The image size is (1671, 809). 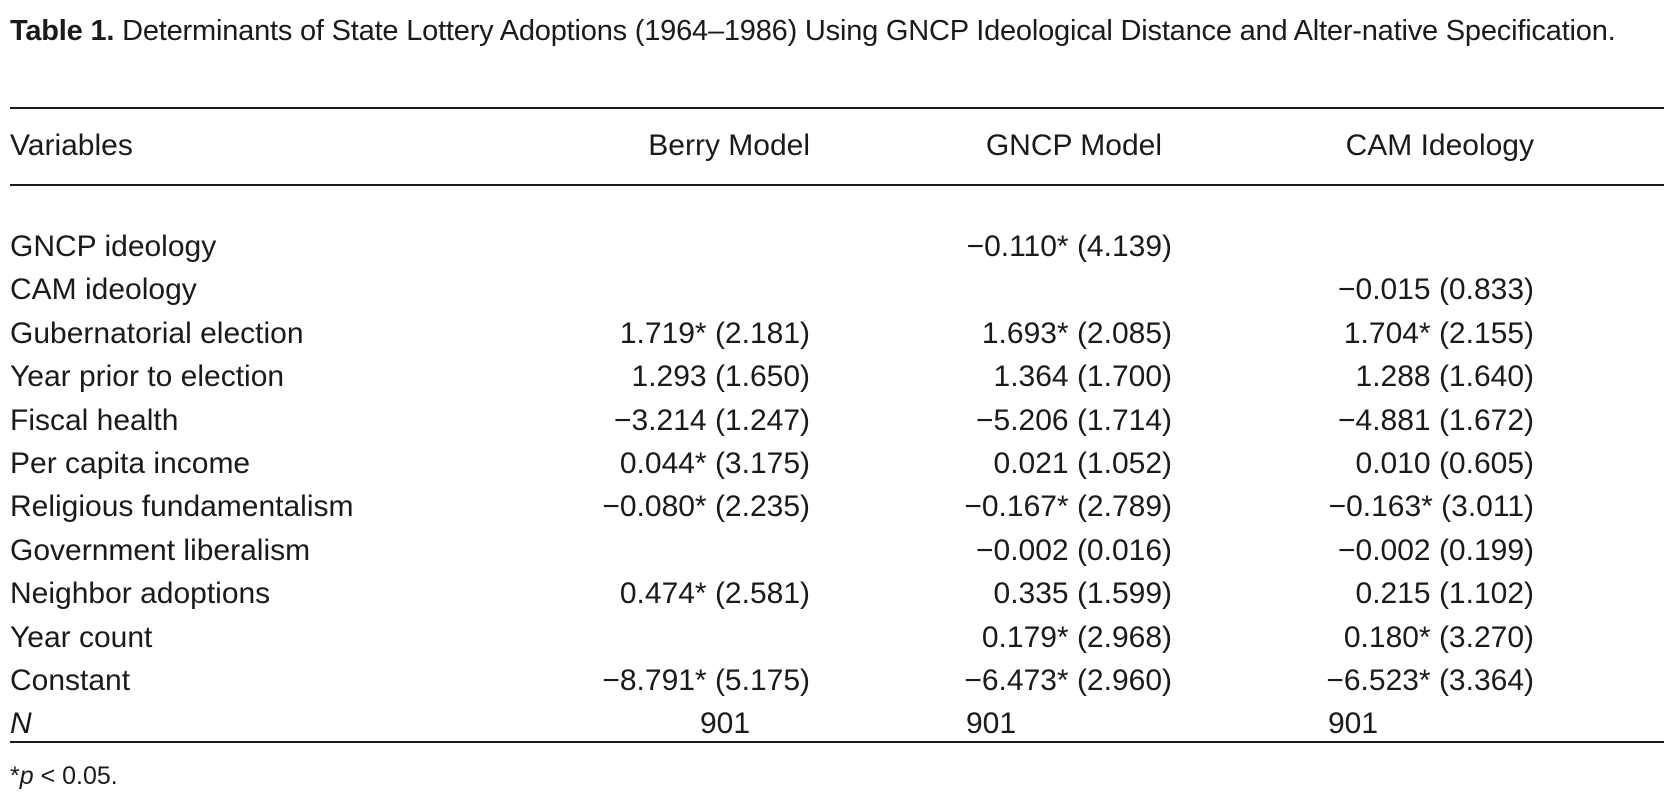 I want to click on cell-cam-ideology: −4.881 (1.672), so click(x=1436, y=420).